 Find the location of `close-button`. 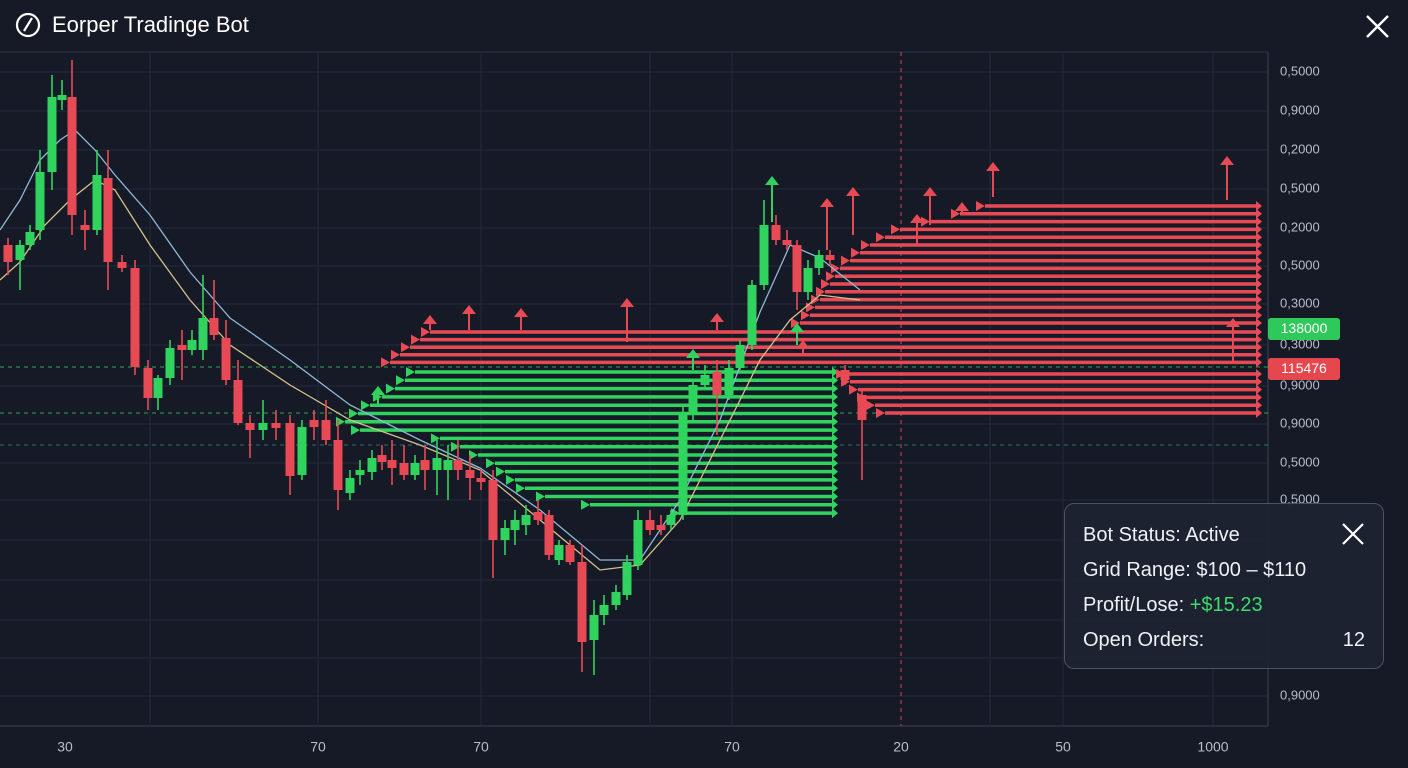

close-button is located at coordinates (1377, 26).